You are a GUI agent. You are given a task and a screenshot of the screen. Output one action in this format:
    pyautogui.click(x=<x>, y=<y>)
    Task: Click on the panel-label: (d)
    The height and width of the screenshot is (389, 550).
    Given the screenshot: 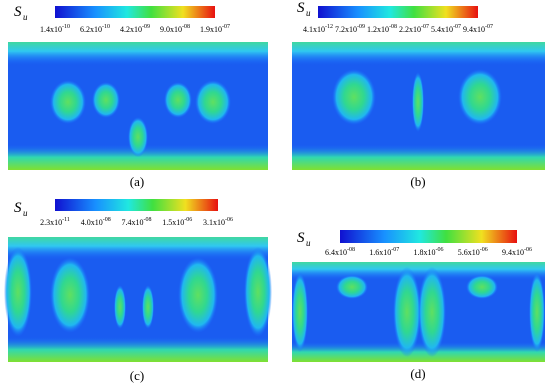 What is the action you would take?
    pyautogui.click(x=417, y=373)
    